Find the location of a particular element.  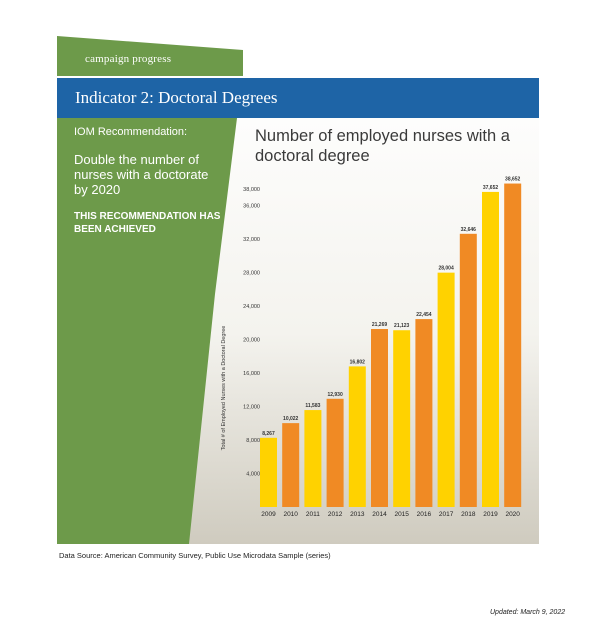

bar-2012 is located at coordinates (335, 452).